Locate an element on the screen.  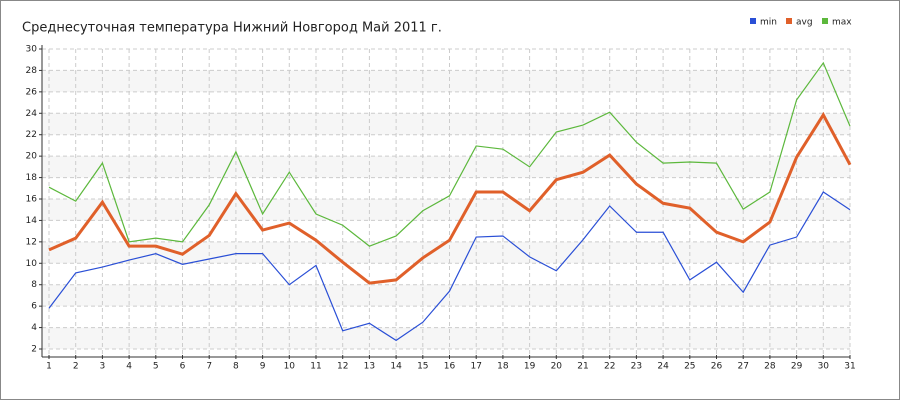
x-tick-label: 16 is located at coordinates (450, 367).